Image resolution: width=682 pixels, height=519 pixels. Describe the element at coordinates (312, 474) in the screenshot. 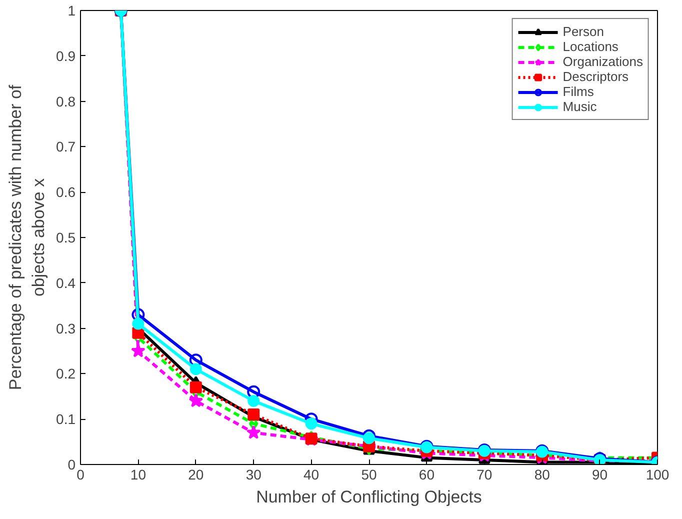

I see `x-tick-label: 40` at that location.